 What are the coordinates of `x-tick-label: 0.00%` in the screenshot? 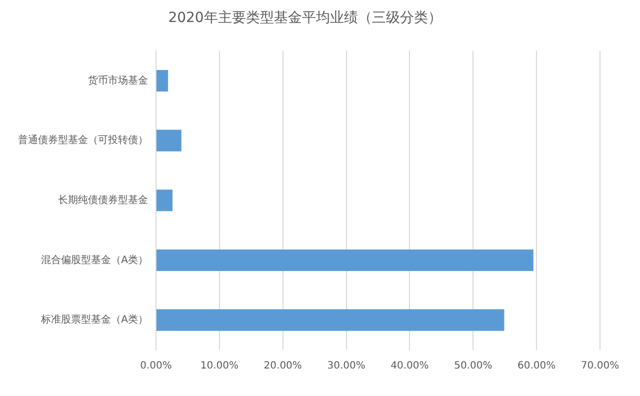 It's located at (156, 366).